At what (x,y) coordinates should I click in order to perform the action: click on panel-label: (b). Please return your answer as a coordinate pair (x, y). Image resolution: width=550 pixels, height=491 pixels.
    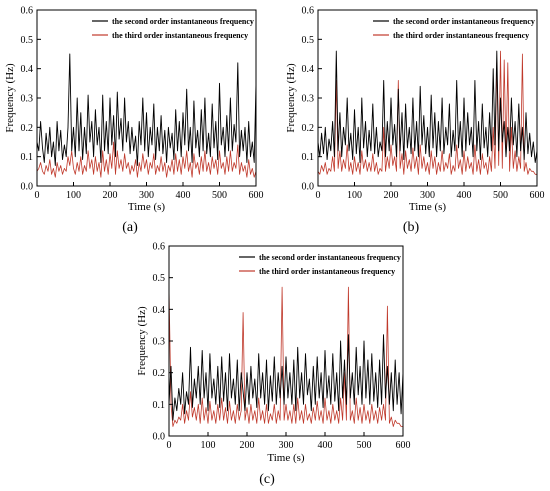
    Looking at the image, I should click on (411, 227).